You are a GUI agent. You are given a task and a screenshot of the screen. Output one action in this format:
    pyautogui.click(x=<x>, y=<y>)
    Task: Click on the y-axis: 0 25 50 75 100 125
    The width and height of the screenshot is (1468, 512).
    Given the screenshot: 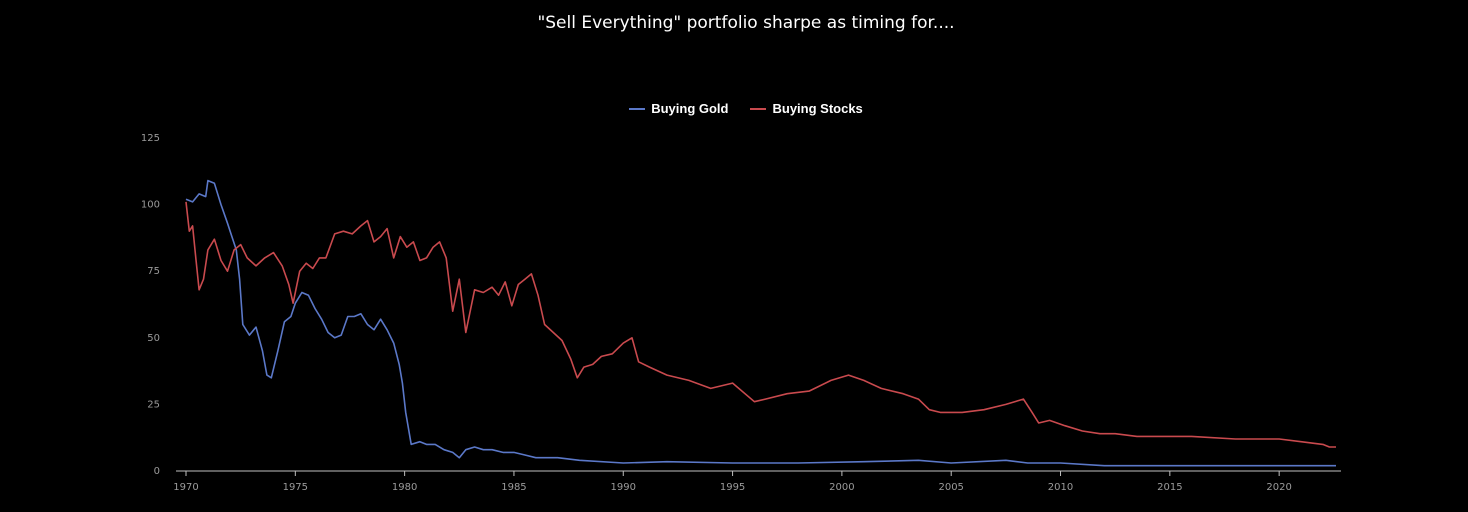 What is the action you would take?
    pyautogui.click(x=150, y=305)
    